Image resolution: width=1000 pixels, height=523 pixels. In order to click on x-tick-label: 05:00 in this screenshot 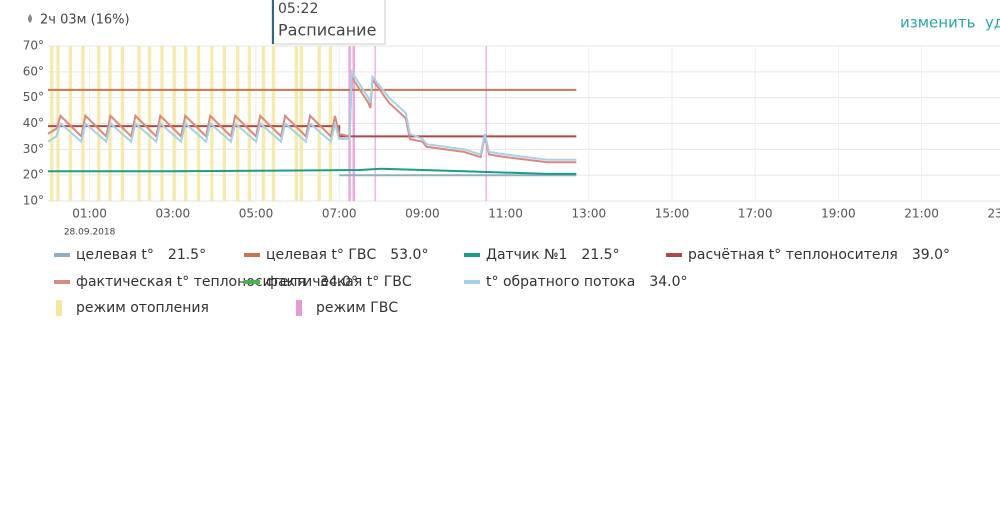, I will do `click(256, 214)`.